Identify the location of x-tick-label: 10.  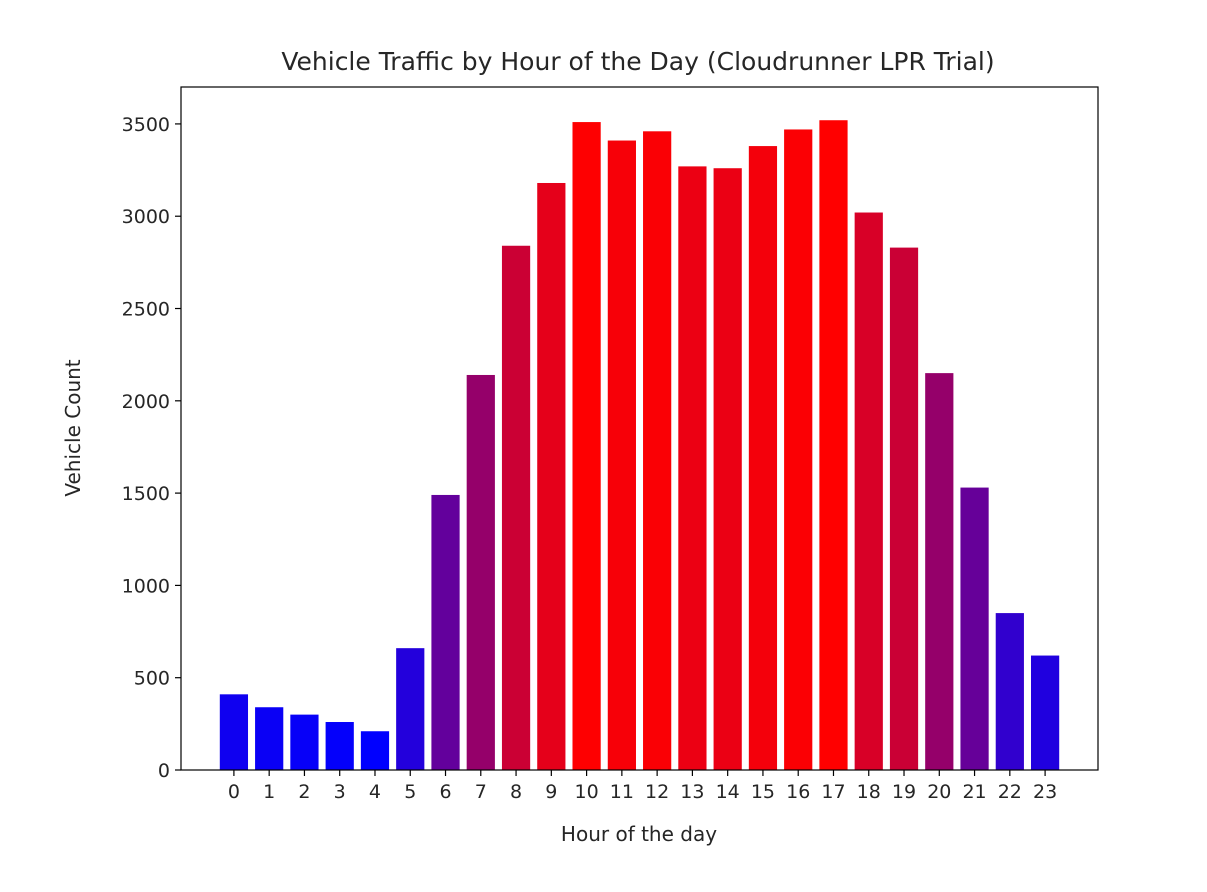
(587, 792).